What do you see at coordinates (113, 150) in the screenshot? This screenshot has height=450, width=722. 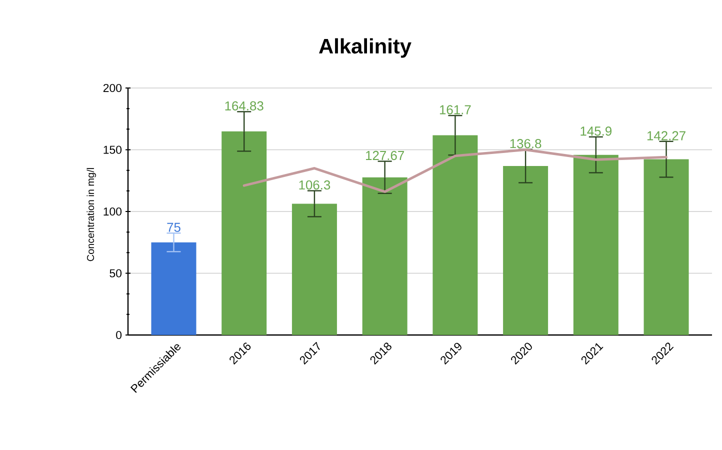 I see `y-tick-label: 150` at bounding box center [113, 150].